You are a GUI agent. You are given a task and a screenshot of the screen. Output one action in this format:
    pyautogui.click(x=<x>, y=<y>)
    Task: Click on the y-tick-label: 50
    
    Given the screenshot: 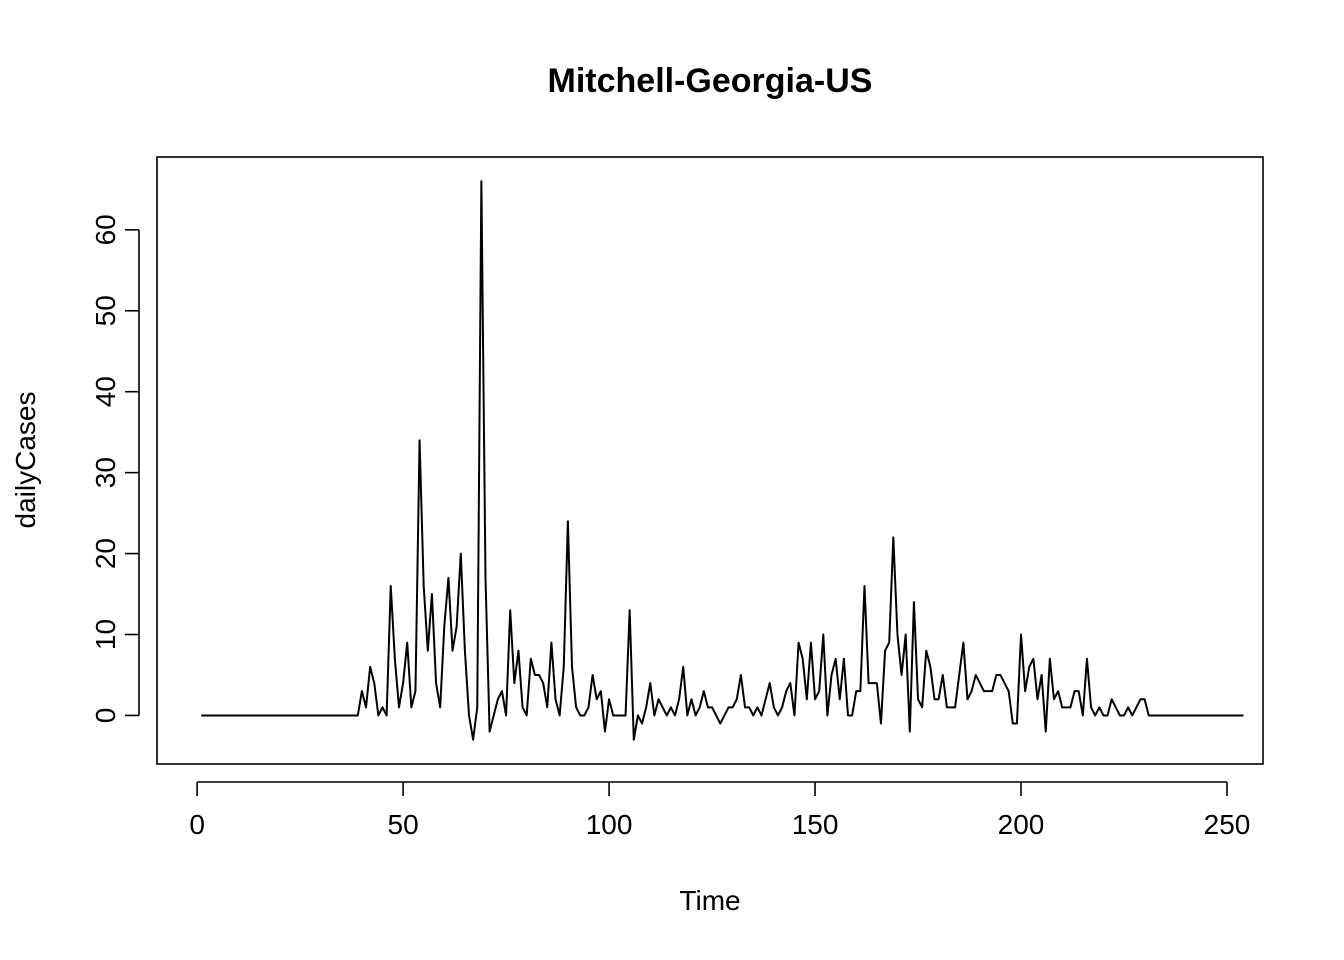 What is the action you would take?
    pyautogui.click(x=105, y=310)
    